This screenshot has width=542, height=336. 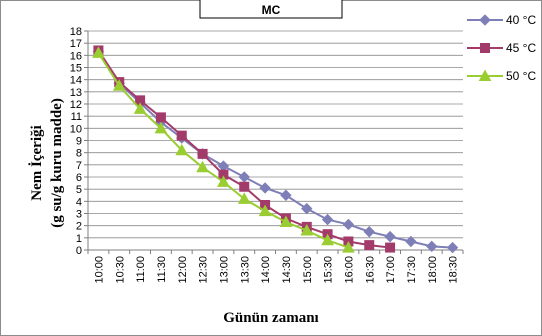 I want to click on legend: 40 °C 45 °C 50 °C, so click(x=501, y=48).